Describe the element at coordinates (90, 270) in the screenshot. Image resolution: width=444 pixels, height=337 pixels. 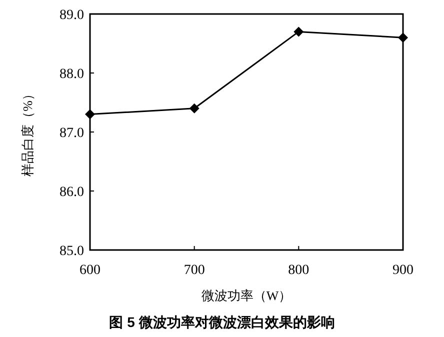
I see `x-tick-label: 600` at that location.